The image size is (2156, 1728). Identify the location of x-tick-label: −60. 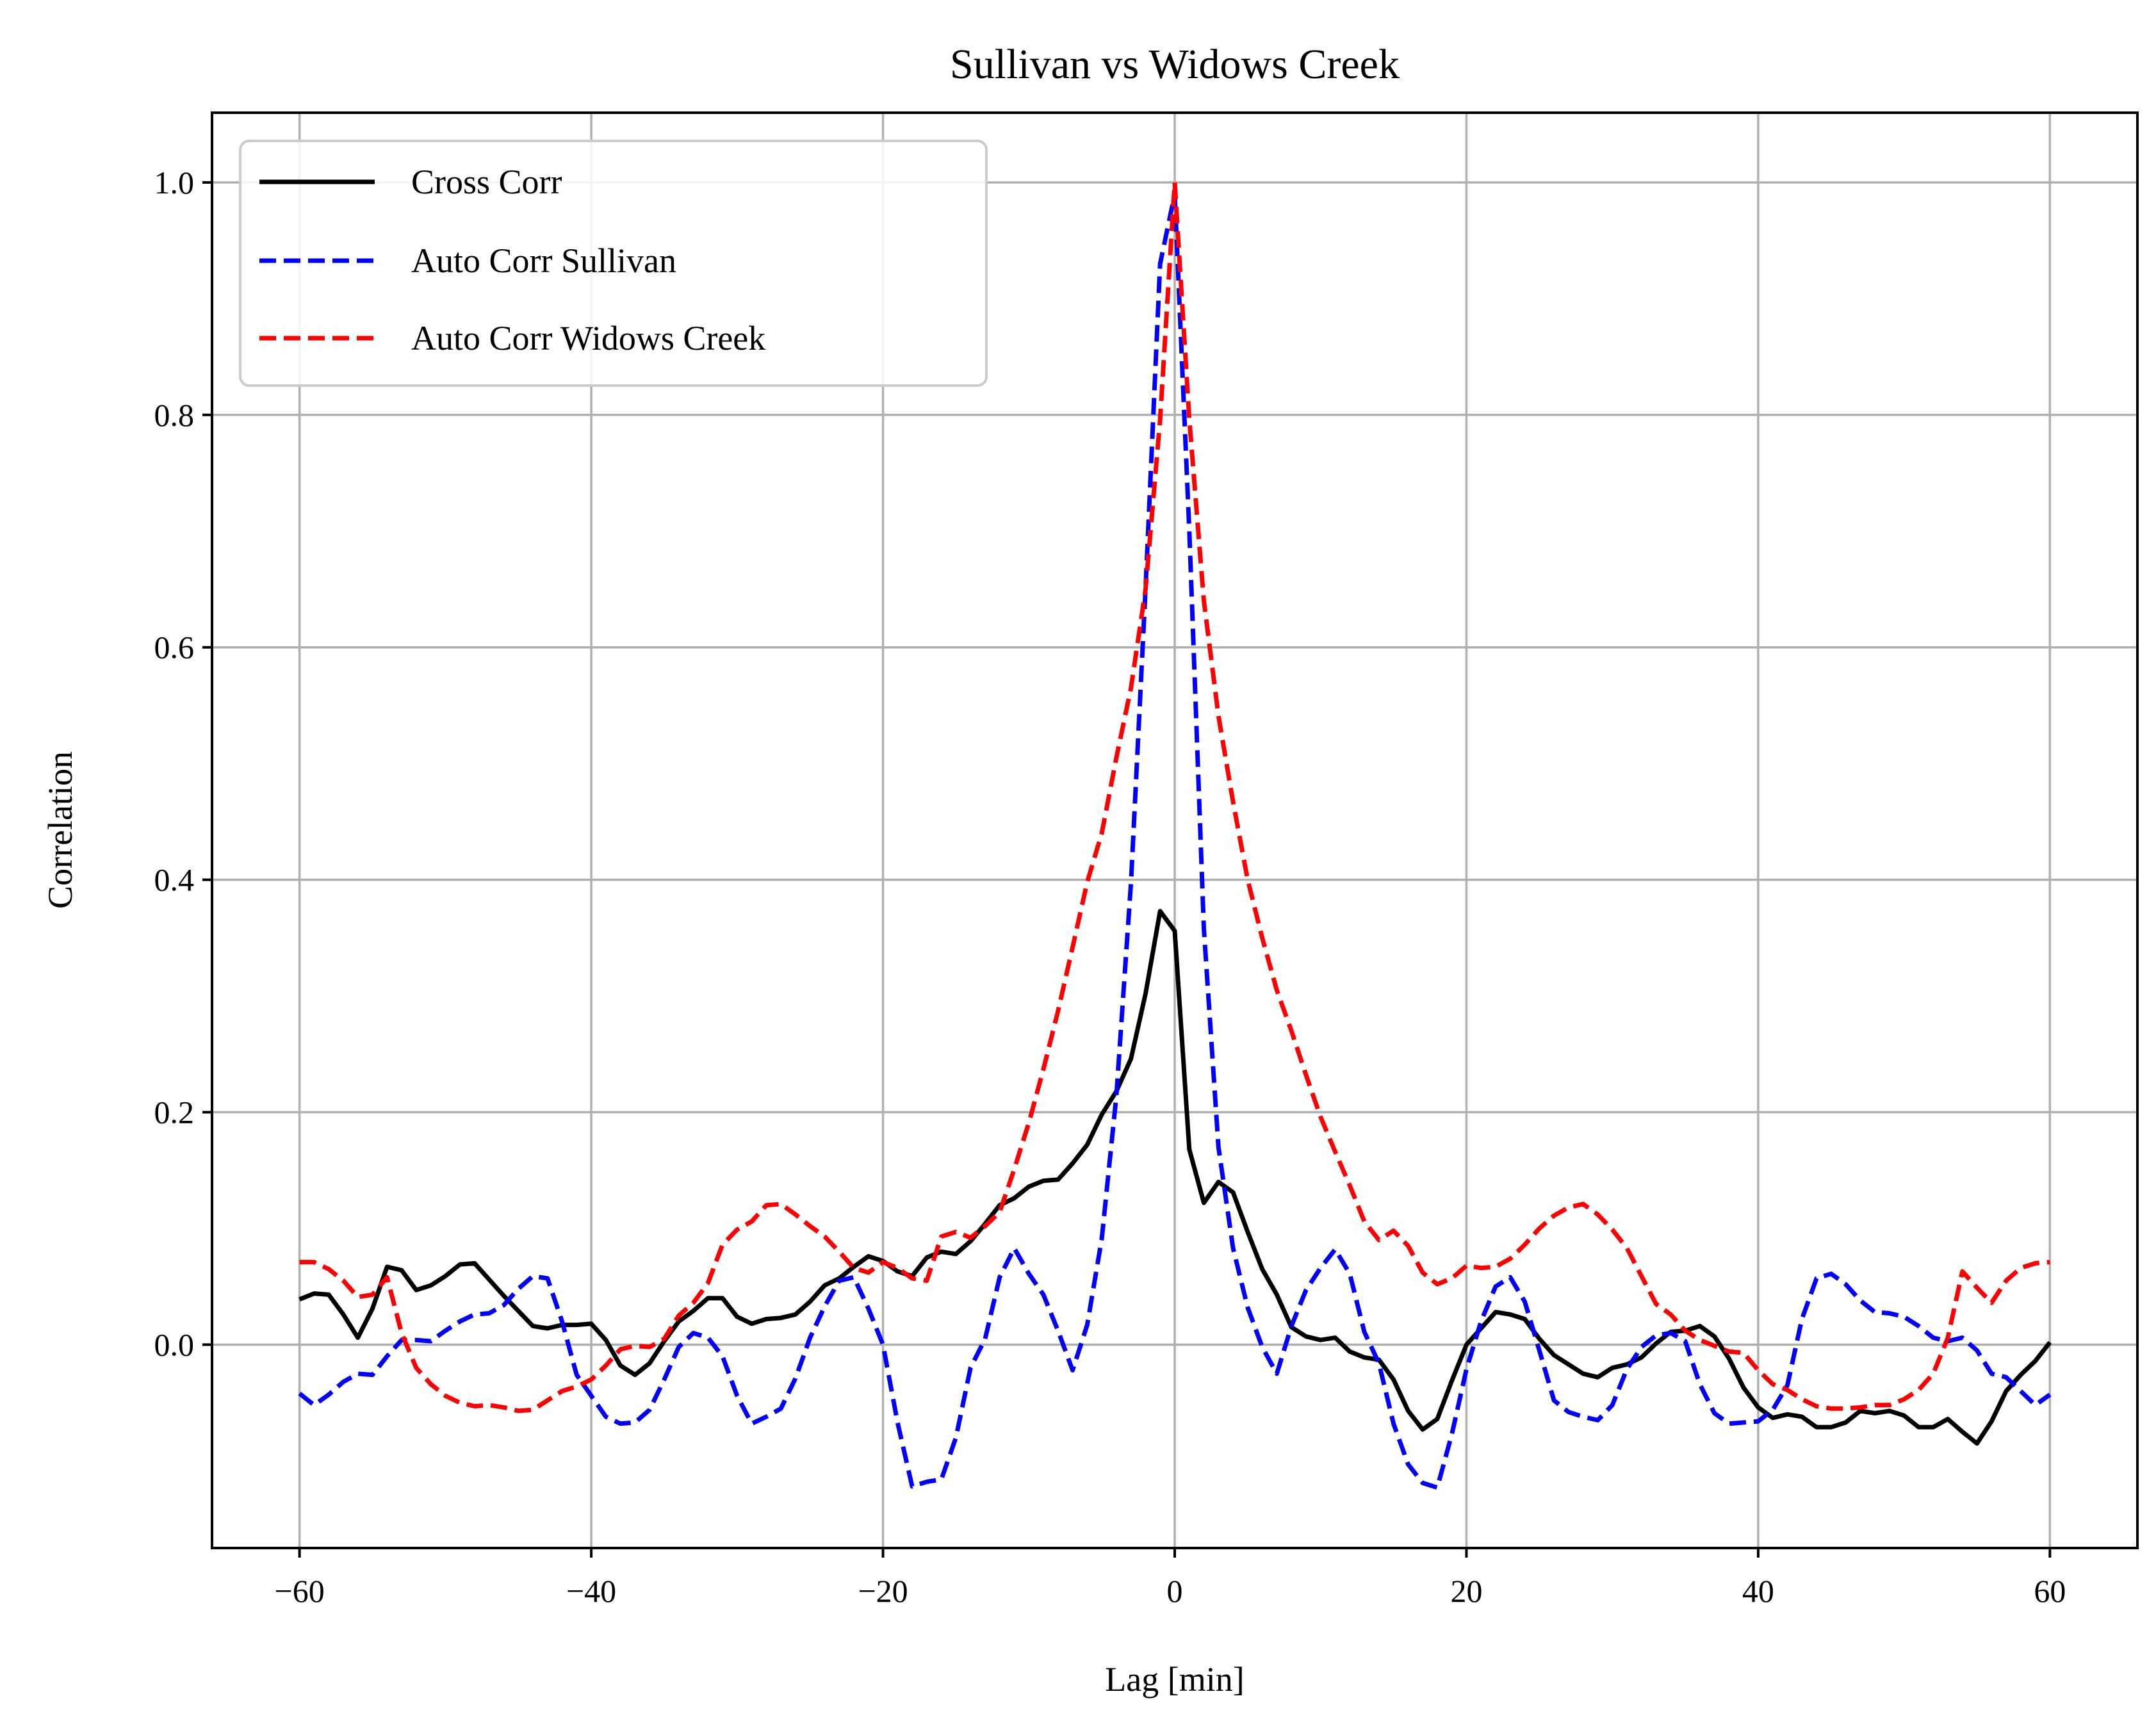
(300, 1591).